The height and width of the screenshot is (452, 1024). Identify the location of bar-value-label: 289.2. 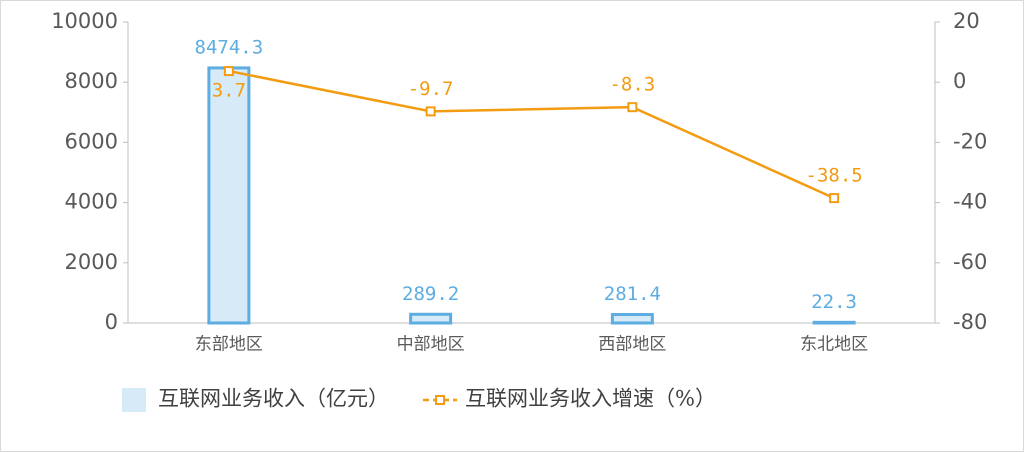
(430, 294).